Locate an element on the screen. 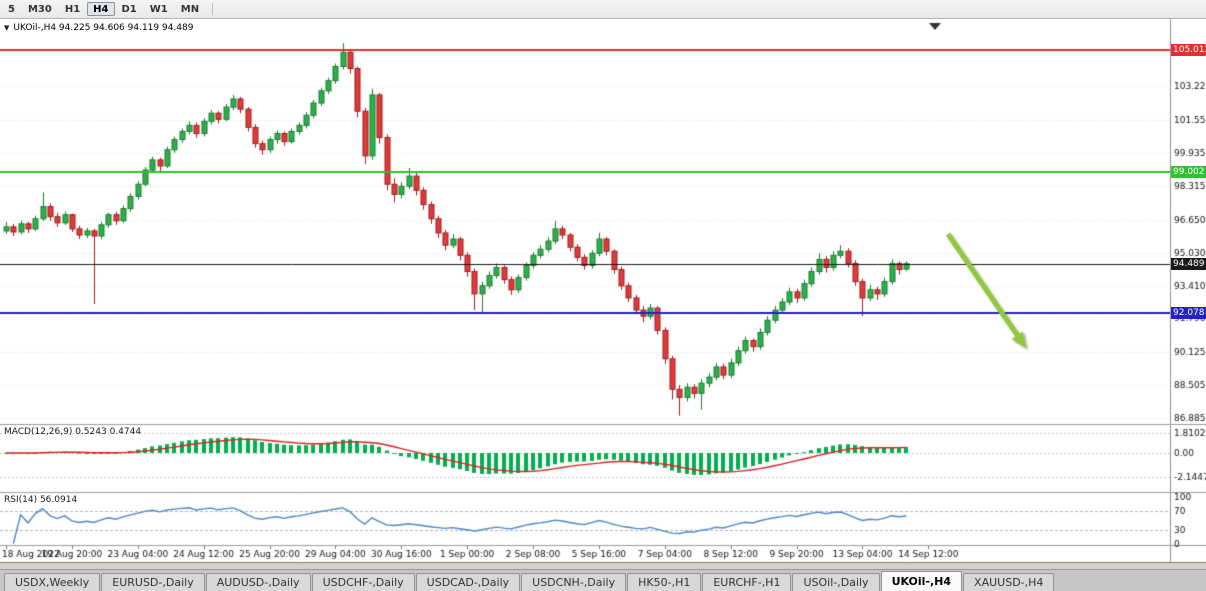 The image size is (1206, 591). chart-title-text: UKOil-,H4 94.225 94.606 94.119 94.489 is located at coordinates (103, 28).